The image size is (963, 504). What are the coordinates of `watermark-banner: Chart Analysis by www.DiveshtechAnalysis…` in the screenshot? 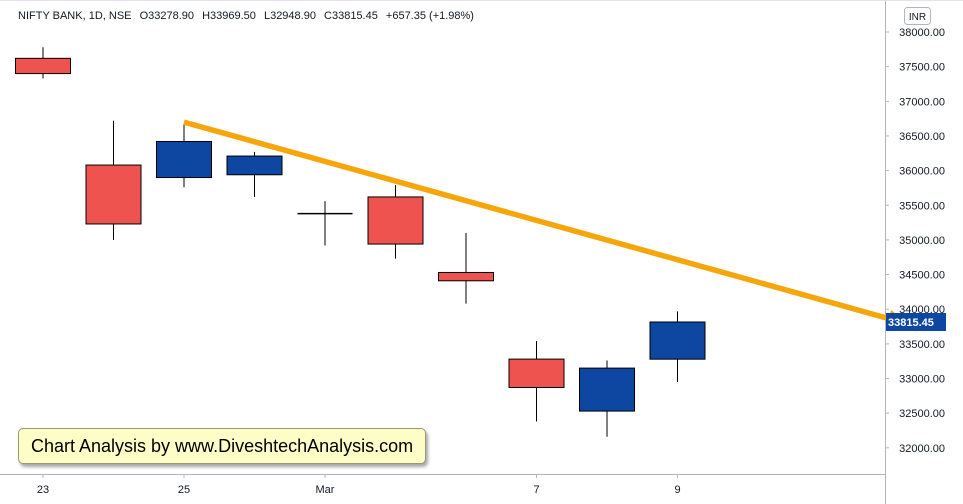 It's located at (222, 446).